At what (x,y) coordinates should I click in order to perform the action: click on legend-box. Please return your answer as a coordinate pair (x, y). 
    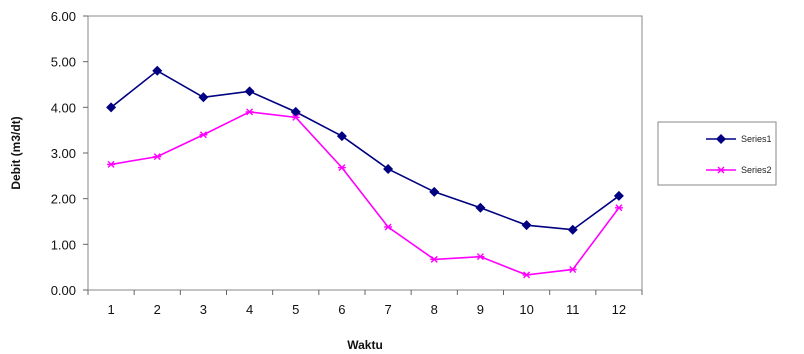
    Looking at the image, I should click on (717, 153).